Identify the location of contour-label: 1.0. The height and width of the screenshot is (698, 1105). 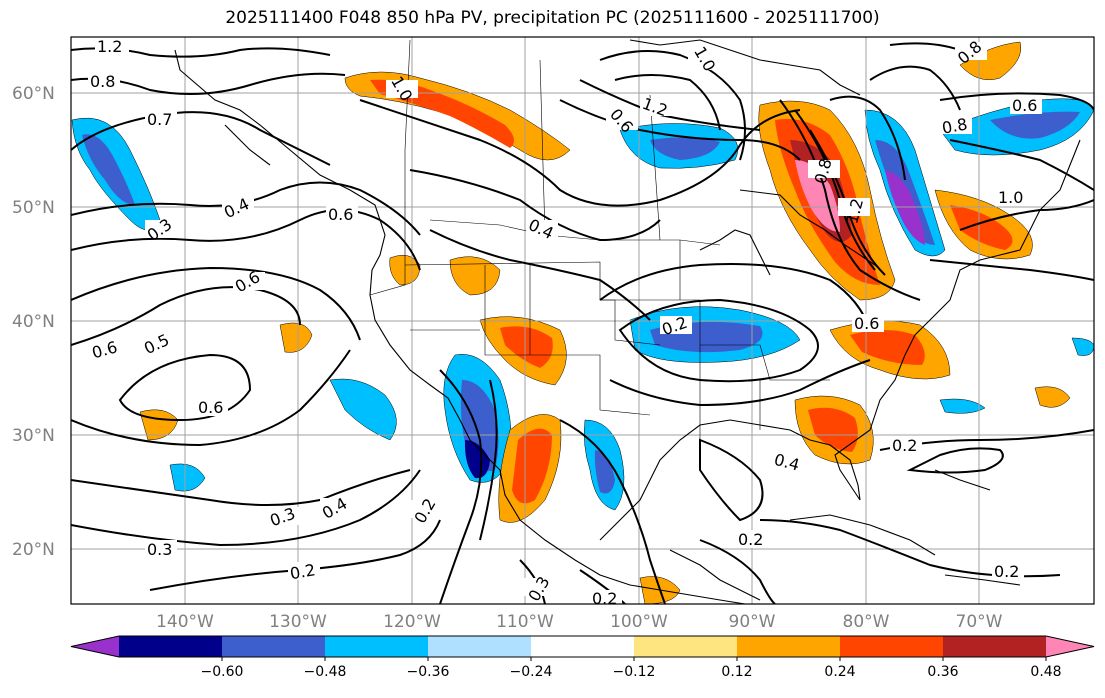
(1010, 197).